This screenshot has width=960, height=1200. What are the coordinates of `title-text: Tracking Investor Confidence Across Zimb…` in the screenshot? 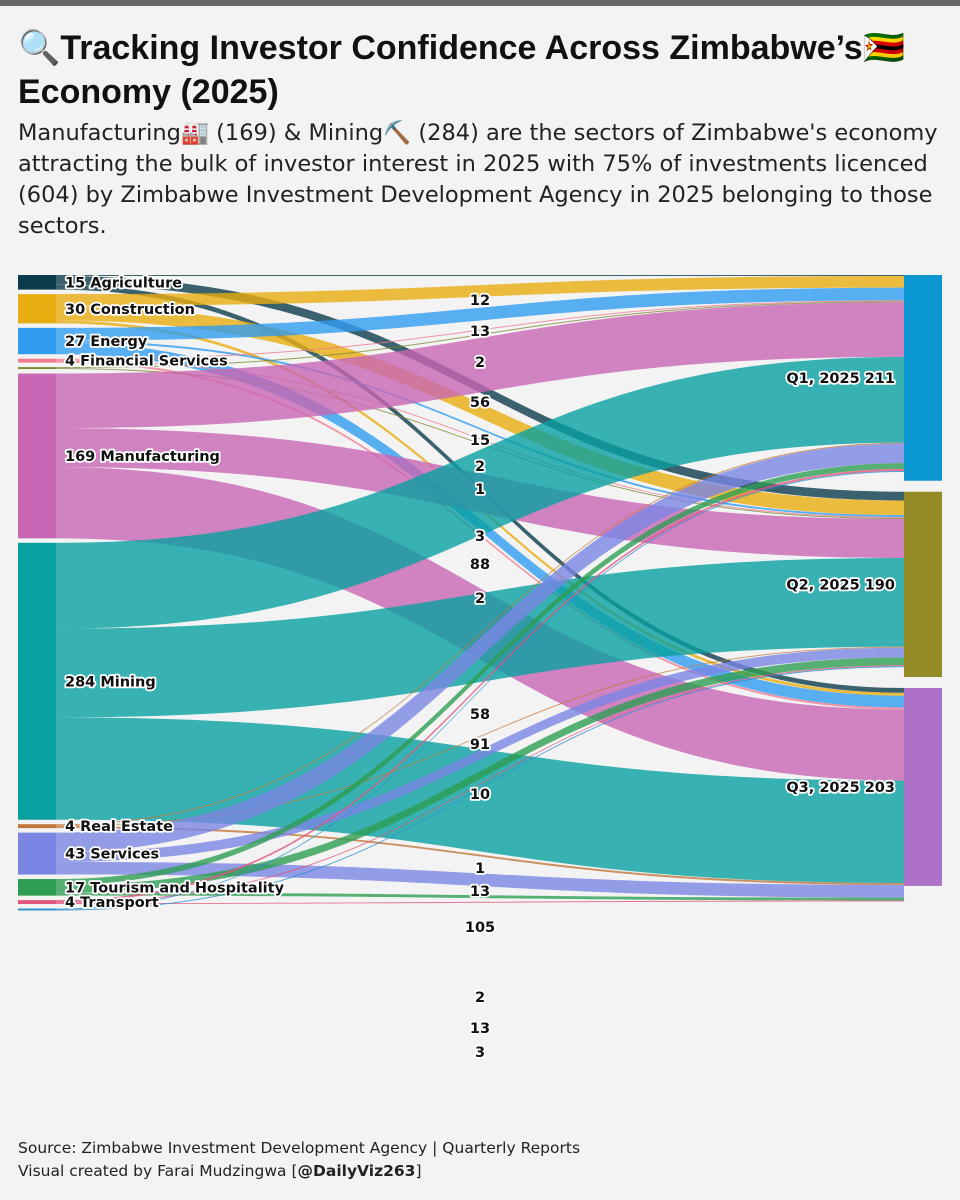 It's located at (461, 48).